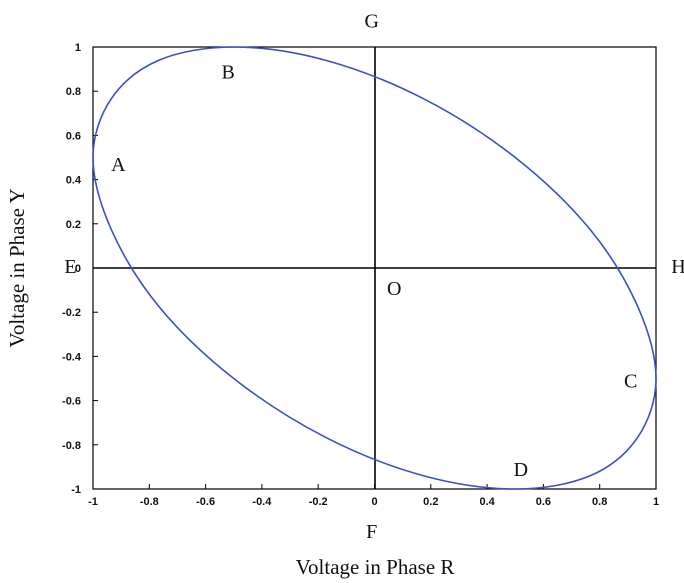 This screenshot has width=684, height=583. I want to click on point-label-d: D, so click(521, 470).